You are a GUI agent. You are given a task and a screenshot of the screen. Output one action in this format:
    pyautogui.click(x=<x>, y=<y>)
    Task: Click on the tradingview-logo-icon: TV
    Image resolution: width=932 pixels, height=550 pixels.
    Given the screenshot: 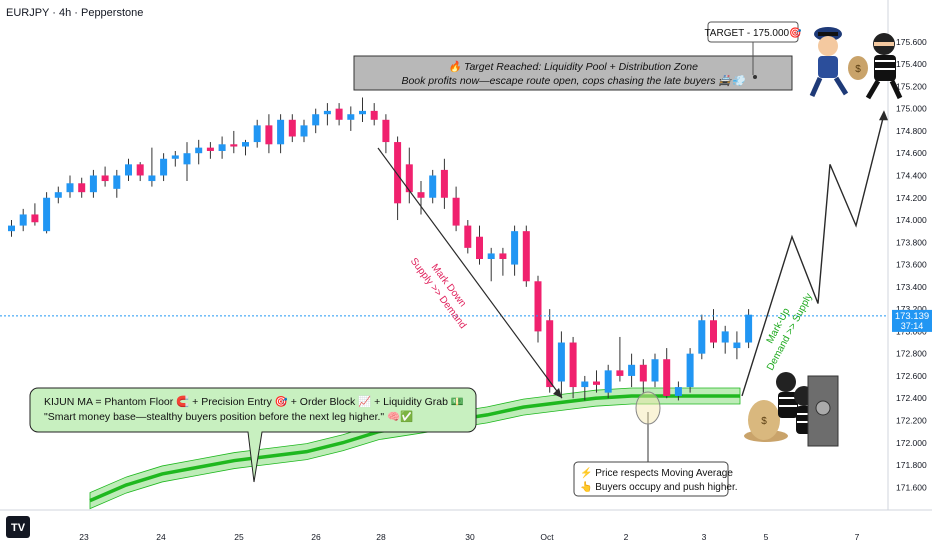 What is the action you would take?
    pyautogui.click(x=18, y=527)
    